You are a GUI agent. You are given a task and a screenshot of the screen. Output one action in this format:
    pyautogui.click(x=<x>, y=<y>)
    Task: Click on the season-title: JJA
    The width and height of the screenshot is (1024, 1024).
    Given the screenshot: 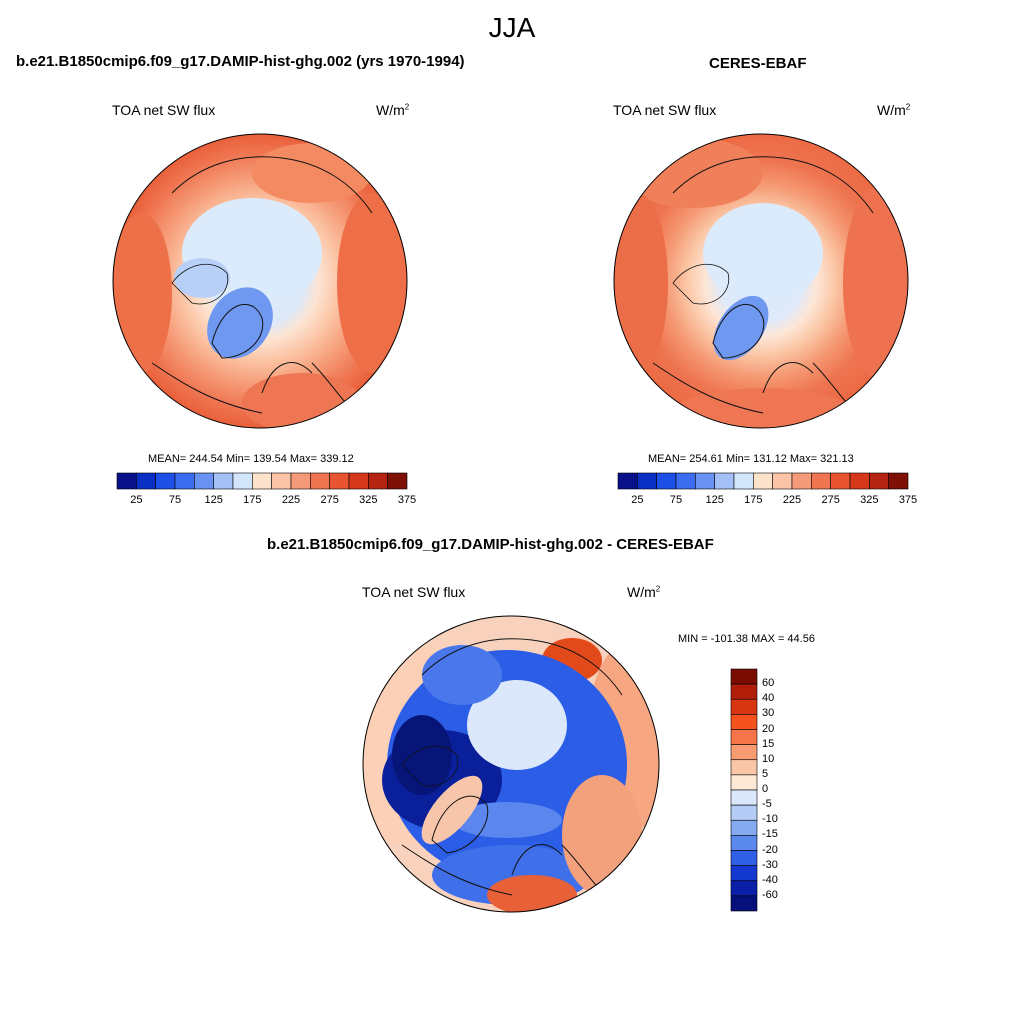 What is the action you would take?
    pyautogui.click(x=512, y=27)
    